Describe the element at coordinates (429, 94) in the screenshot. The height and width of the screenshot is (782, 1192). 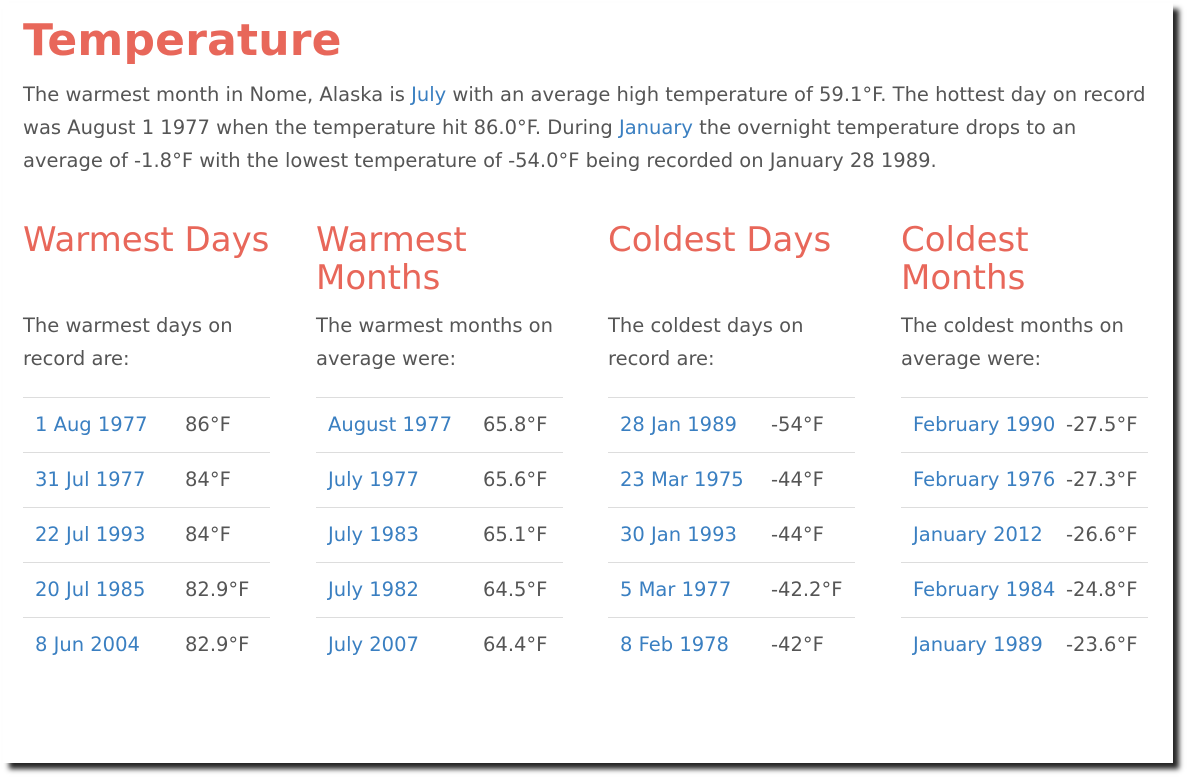
I see `july-link: July` at that location.